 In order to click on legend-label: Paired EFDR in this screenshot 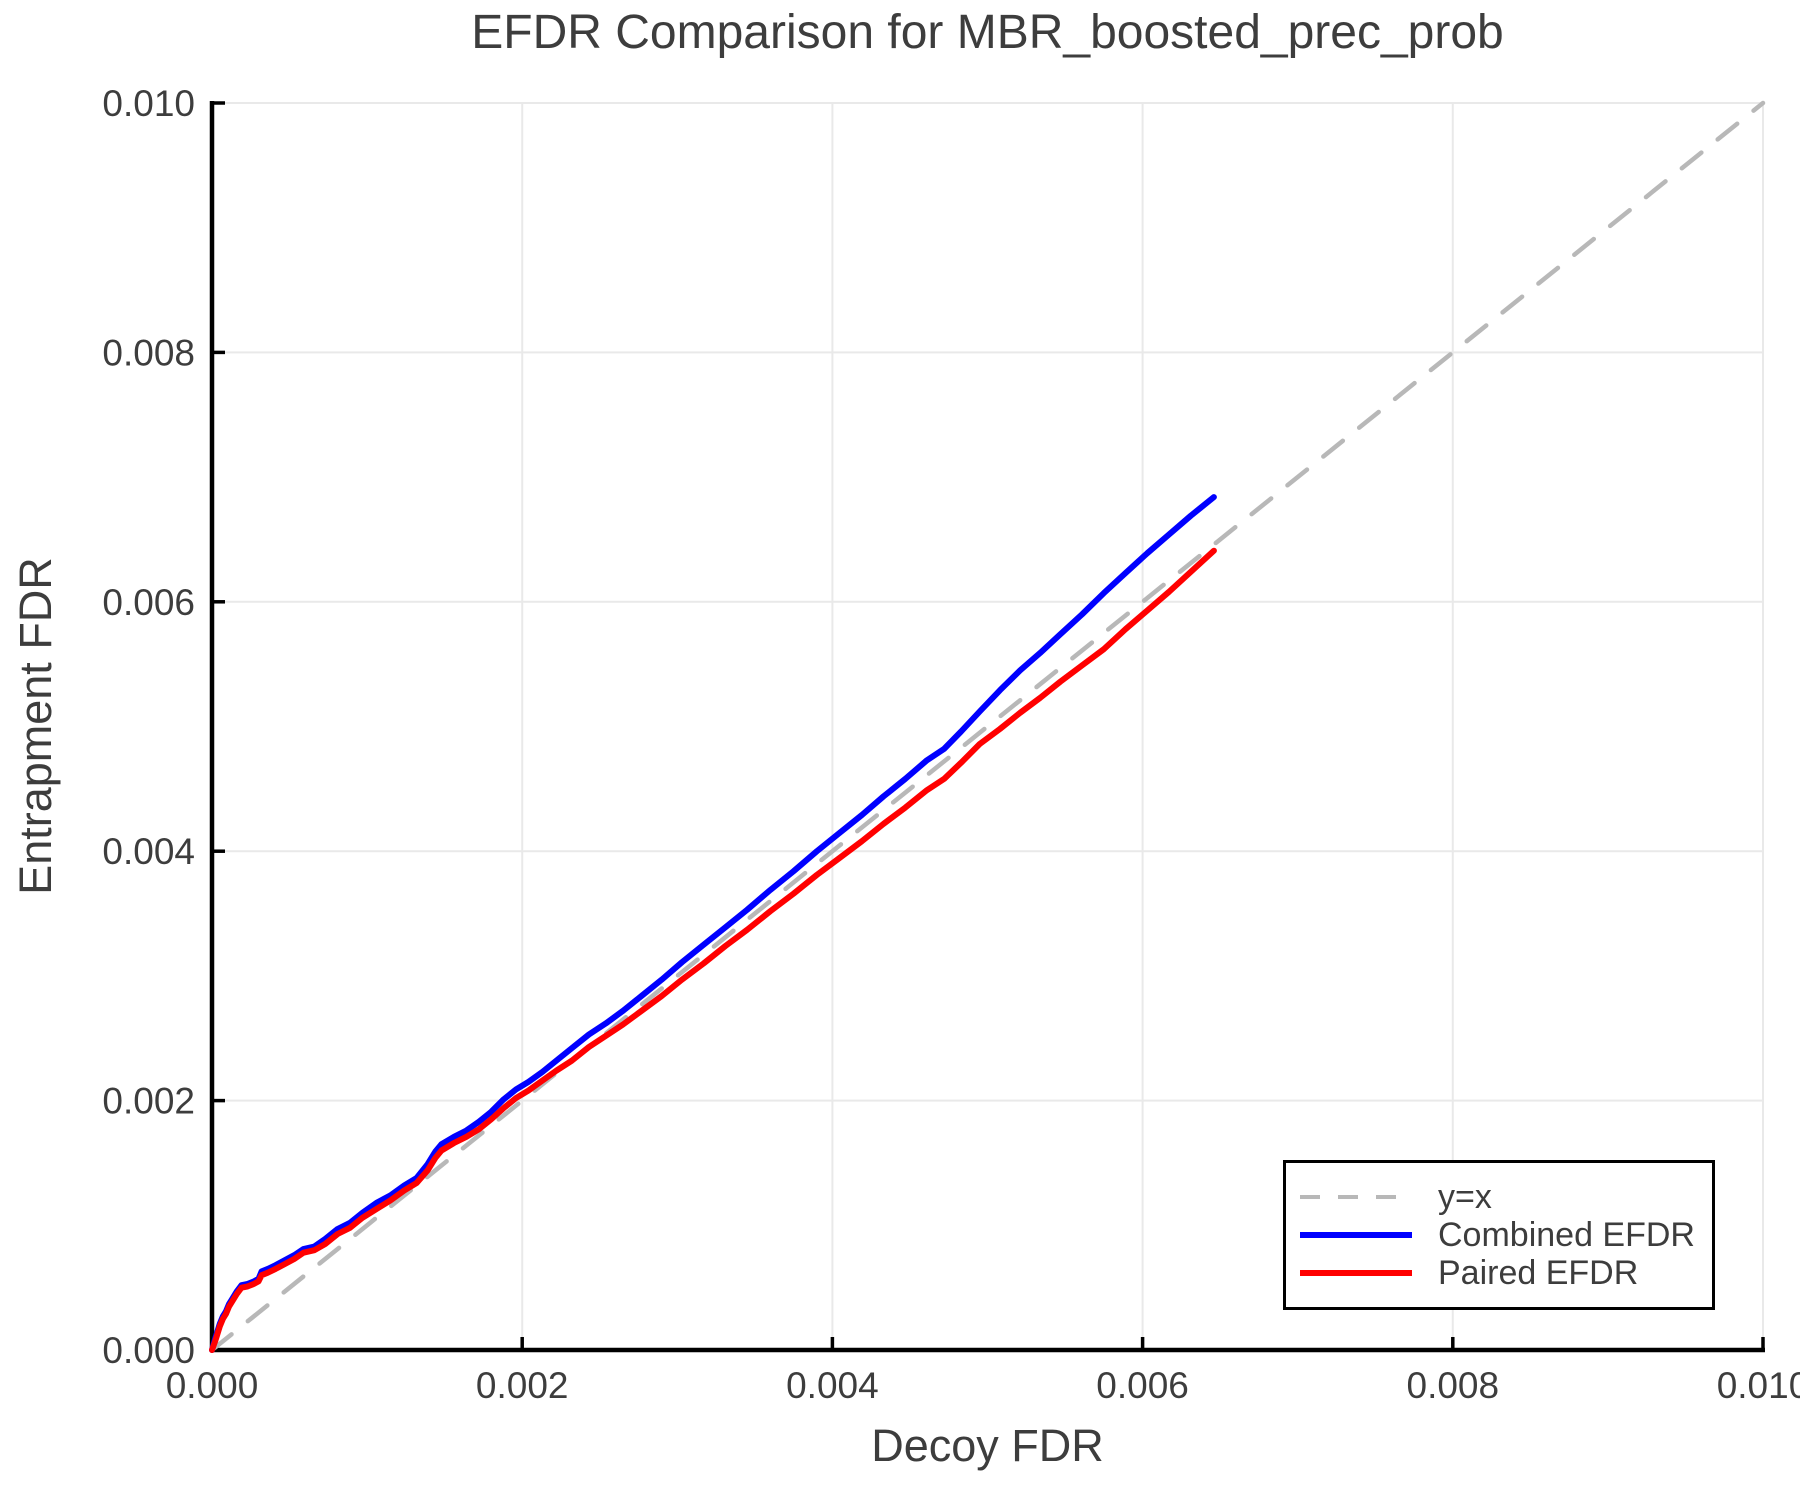, I will do `click(1538, 1272)`.